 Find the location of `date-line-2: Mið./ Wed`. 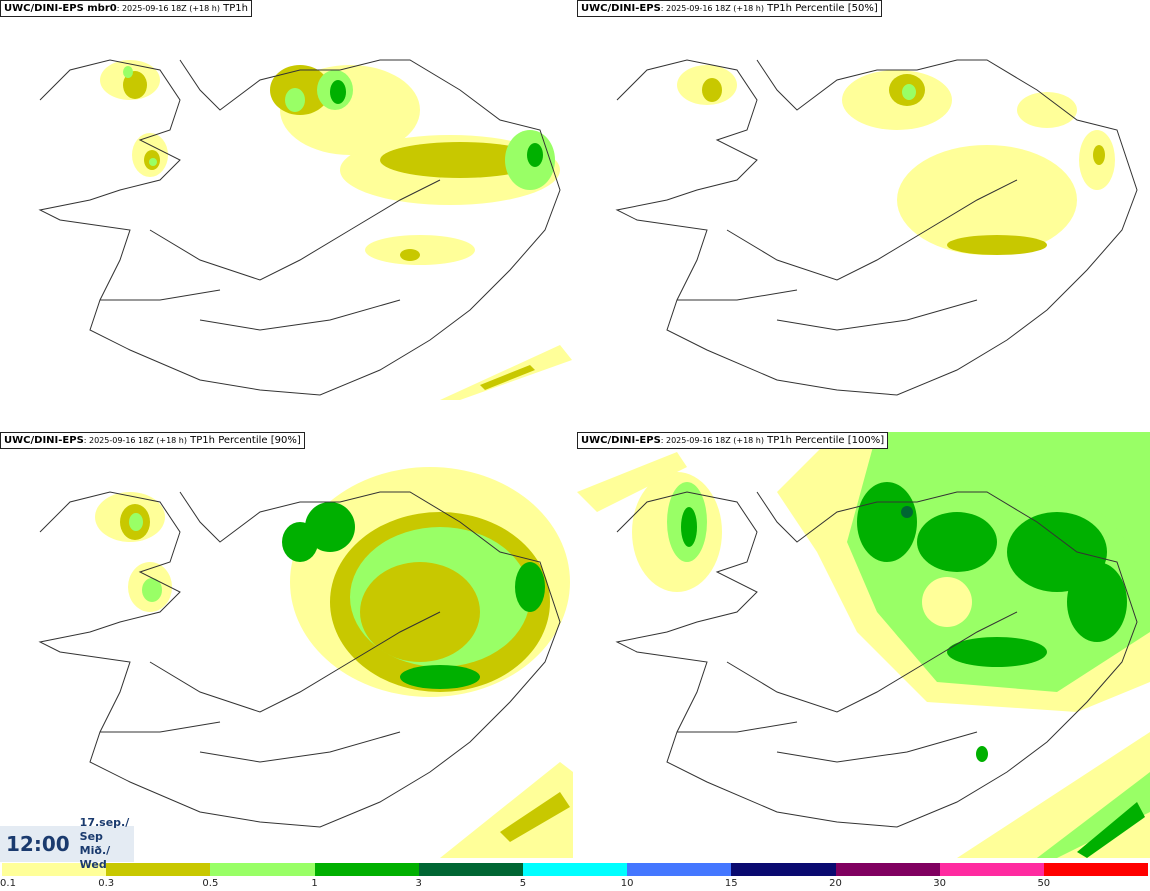

date-line-2: Mið./ Wed is located at coordinates (95, 857).